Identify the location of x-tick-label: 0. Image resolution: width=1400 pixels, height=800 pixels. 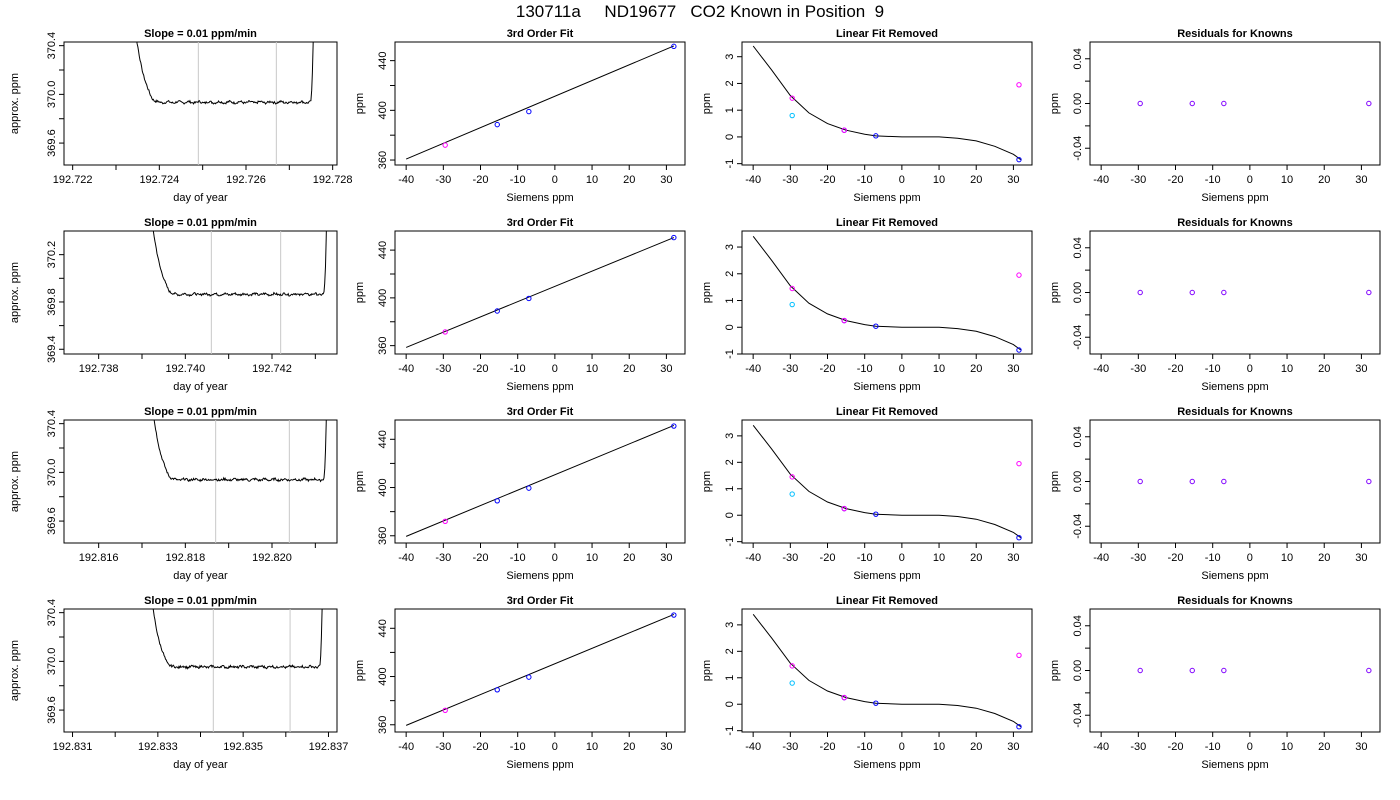
(555, 747).